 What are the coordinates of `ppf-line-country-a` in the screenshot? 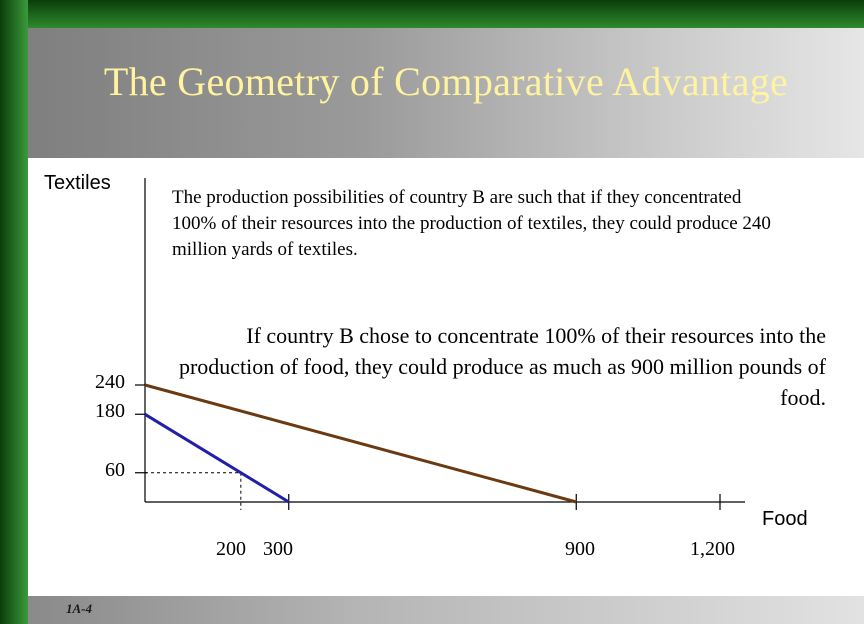 It's located at (217, 458).